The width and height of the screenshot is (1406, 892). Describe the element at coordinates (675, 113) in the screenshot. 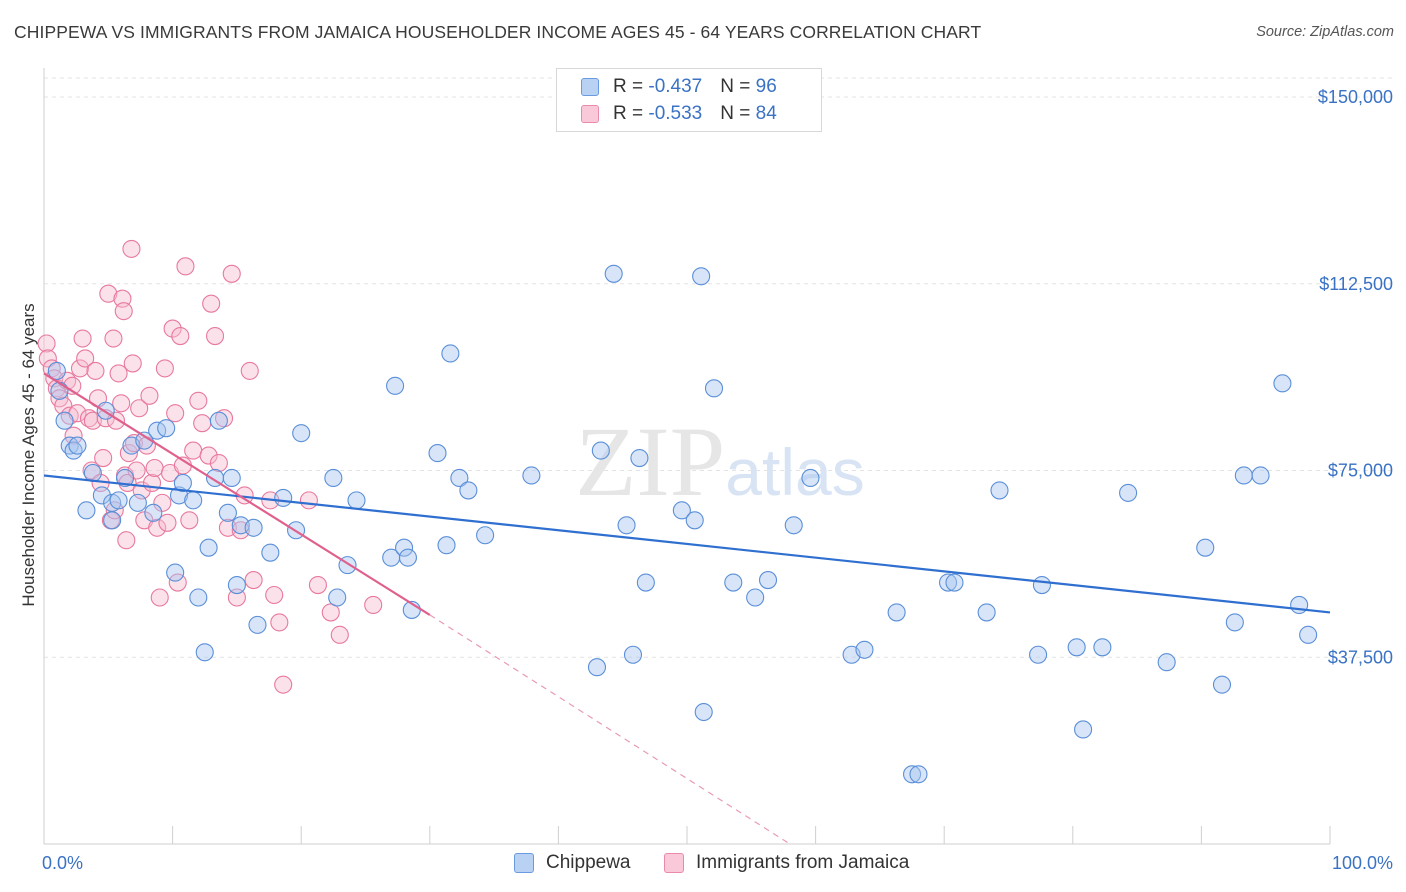

I see `legend-r-value: -0.533` at that location.